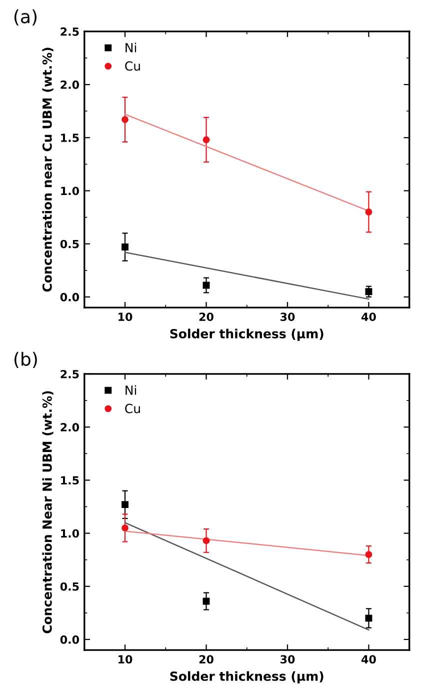 The image size is (422, 699). Describe the element at coordinates (25, 360) in the screenshot. I see `chart-title: (b)` at that location.